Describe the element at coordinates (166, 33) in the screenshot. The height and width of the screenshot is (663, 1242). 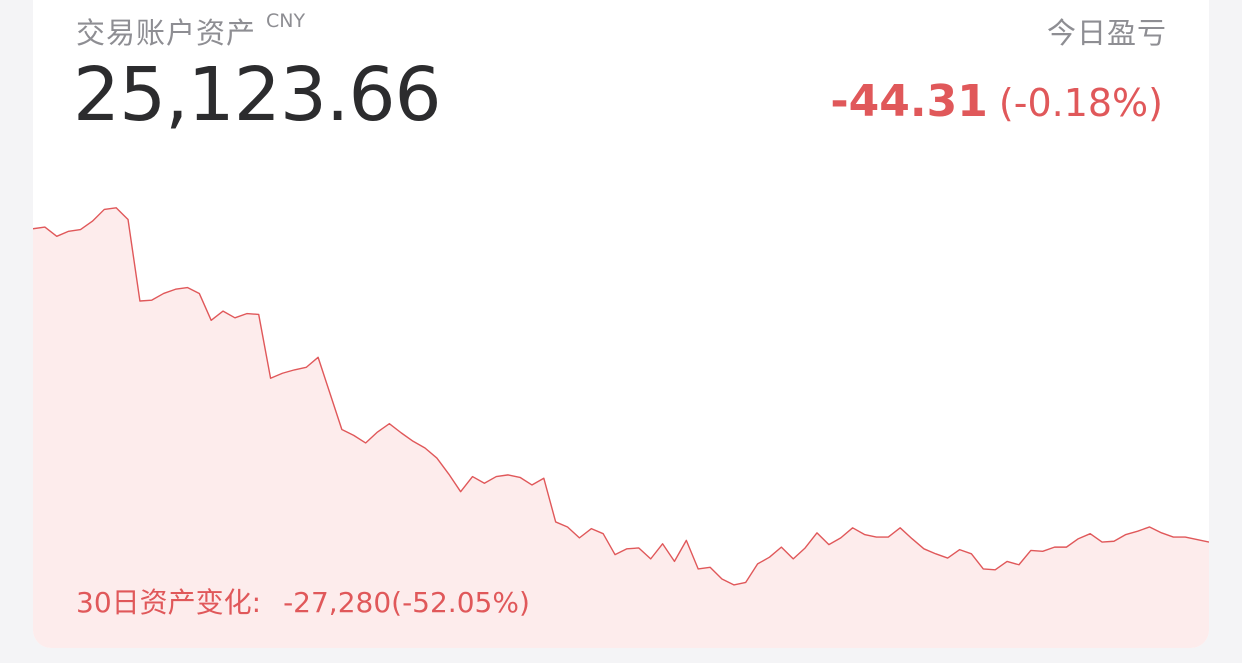
I see `account-title: 交易账户资产` at that location.